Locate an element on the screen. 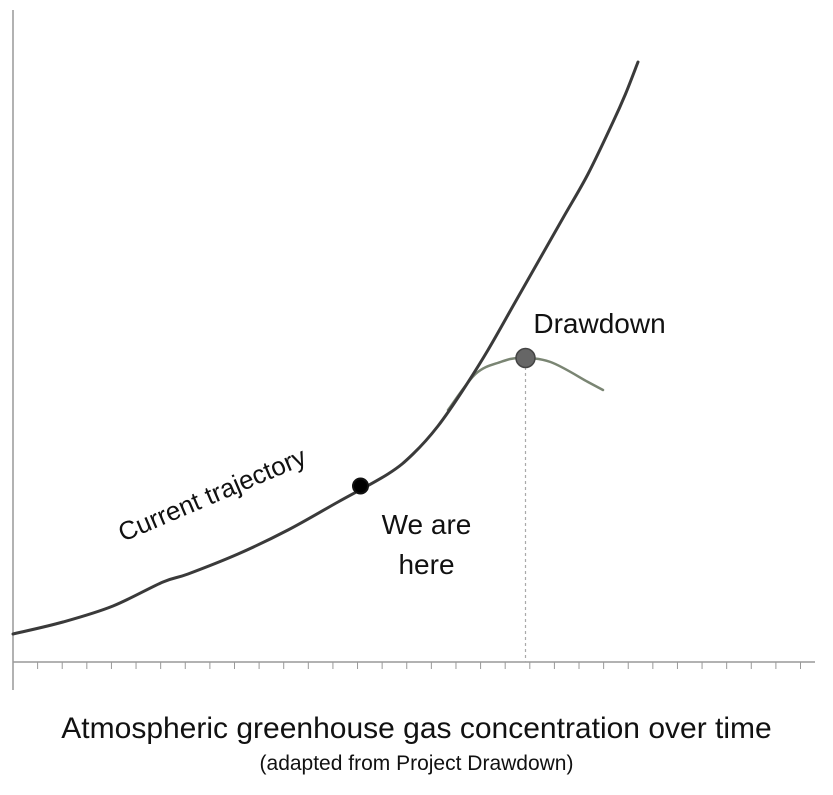  drawdown-label: Drawdown is located at coordinates (599, 323).